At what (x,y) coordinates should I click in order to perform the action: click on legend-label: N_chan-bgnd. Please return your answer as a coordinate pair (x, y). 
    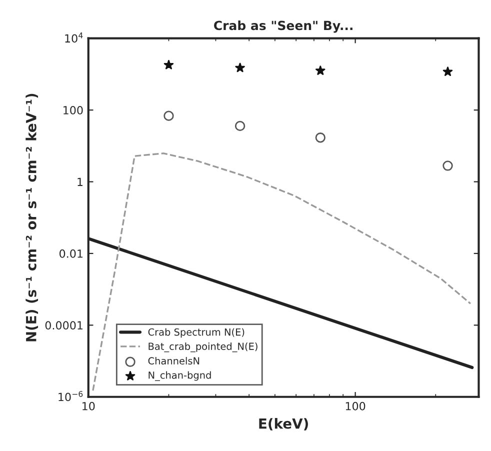
    Looking at the image, I should click on (179, 376).